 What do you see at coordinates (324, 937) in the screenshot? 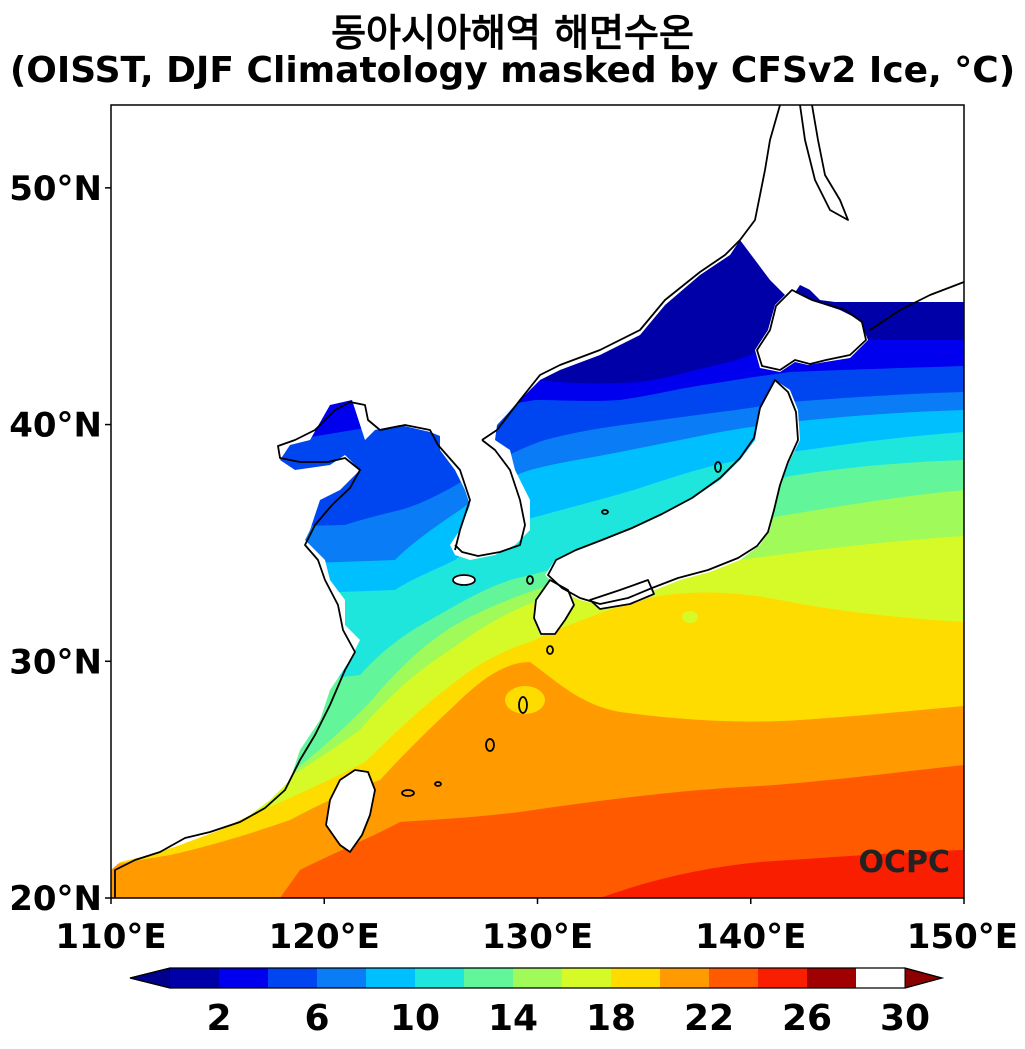
I see `x-tick-label: 120°E` at bounding box center [324, 937].